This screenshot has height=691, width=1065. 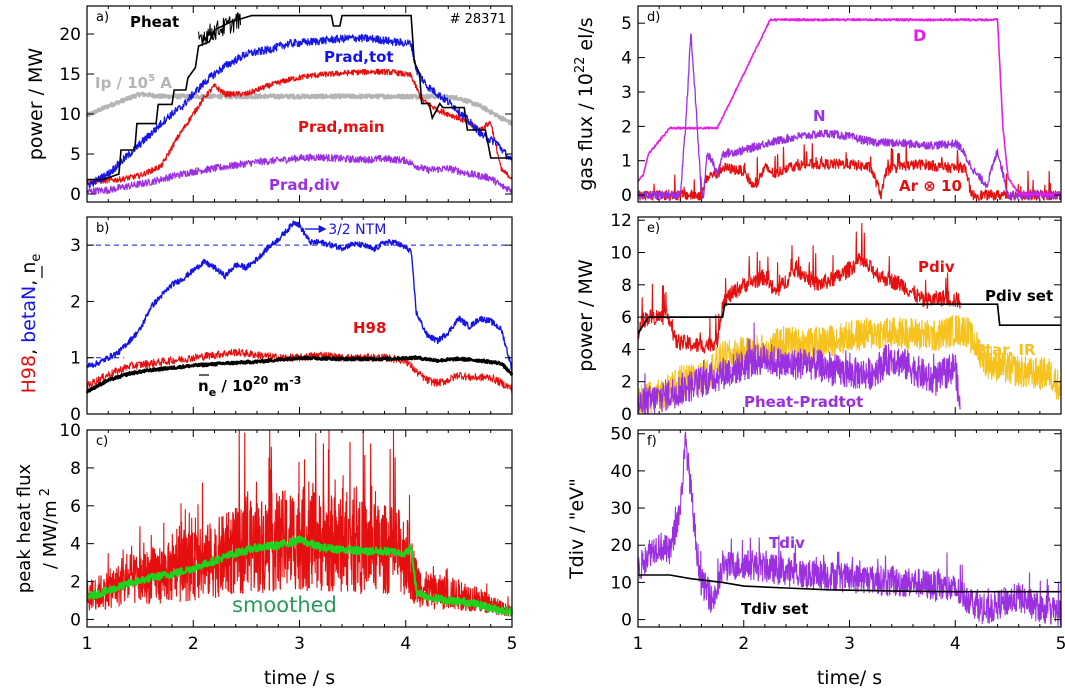 I want to click on ntm-arrowhead, so click(x=322, y=229).